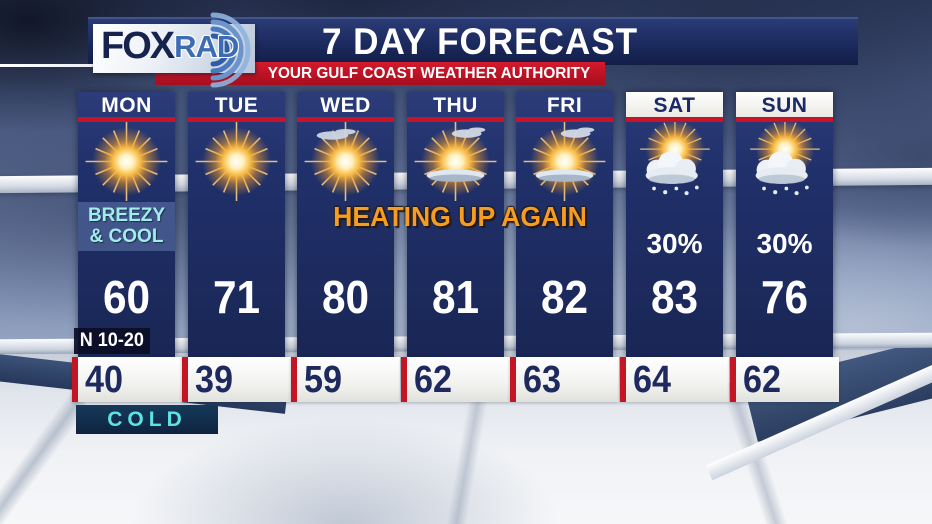  I want to click on forecast-column-mon: MON BREEZY & COOL 60 N 10-20 40 COLD, so click(145, 263).